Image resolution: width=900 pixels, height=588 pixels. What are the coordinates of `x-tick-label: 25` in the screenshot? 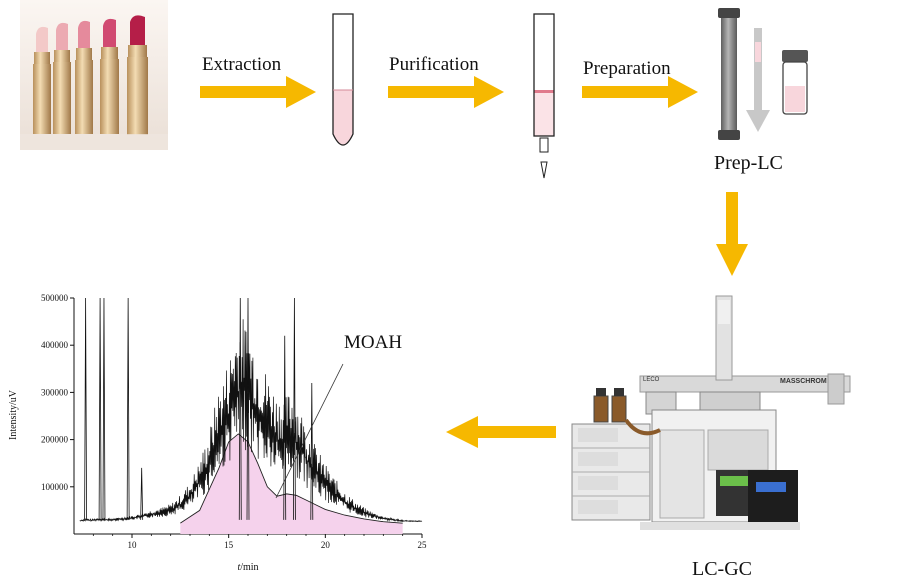 It's located at (423, 545).